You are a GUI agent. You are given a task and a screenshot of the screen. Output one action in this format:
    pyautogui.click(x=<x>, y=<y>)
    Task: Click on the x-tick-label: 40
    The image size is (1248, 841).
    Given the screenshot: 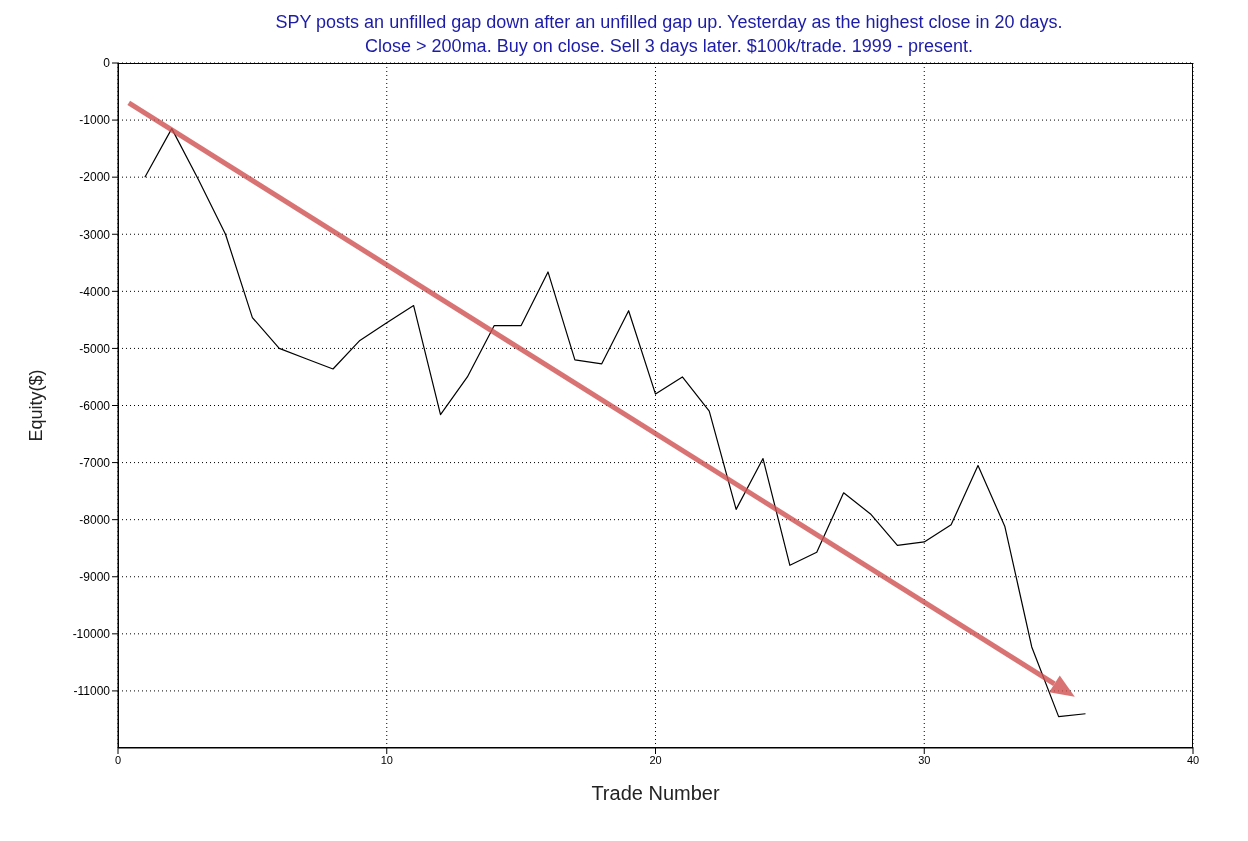 What is the action you would take?
    pyautogui.click(x=1193, y=759)
    